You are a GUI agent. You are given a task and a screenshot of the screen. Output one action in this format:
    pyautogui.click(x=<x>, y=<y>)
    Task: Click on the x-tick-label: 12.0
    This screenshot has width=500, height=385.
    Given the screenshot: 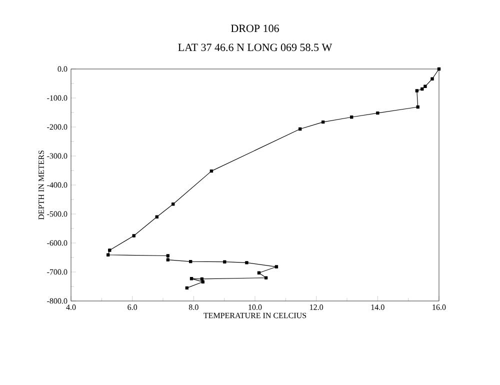 What is the action you would take?
    pyautogui.click(x=317, y=307)
    